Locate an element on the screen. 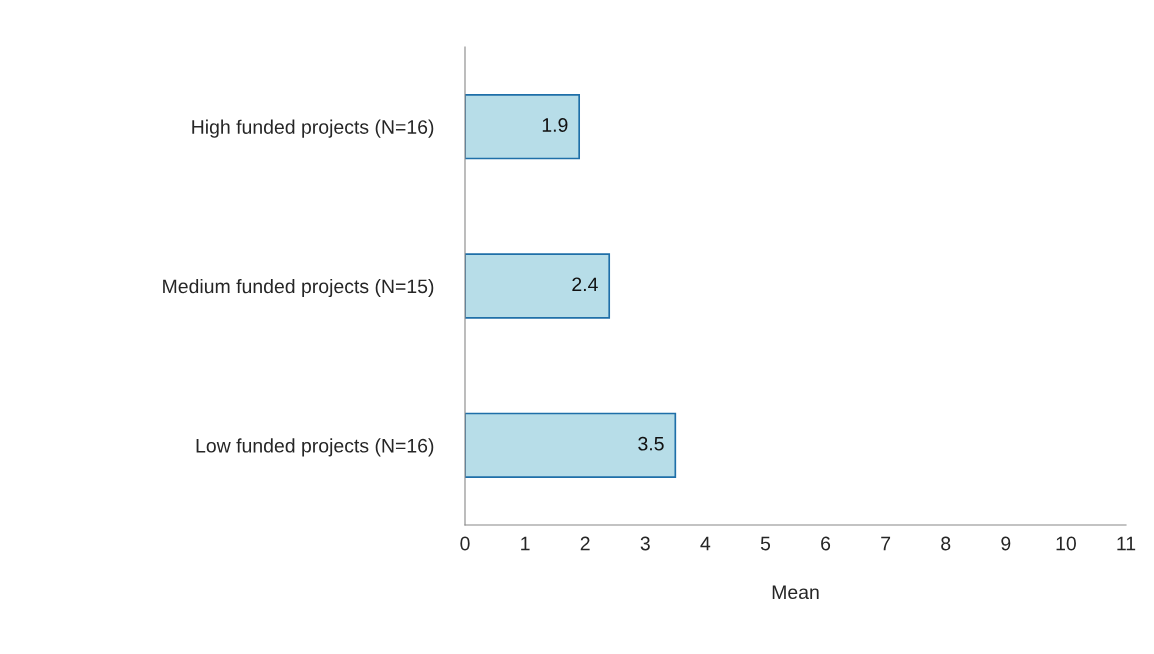  x-tick-label: 8 is located at coordinates (946, 543).